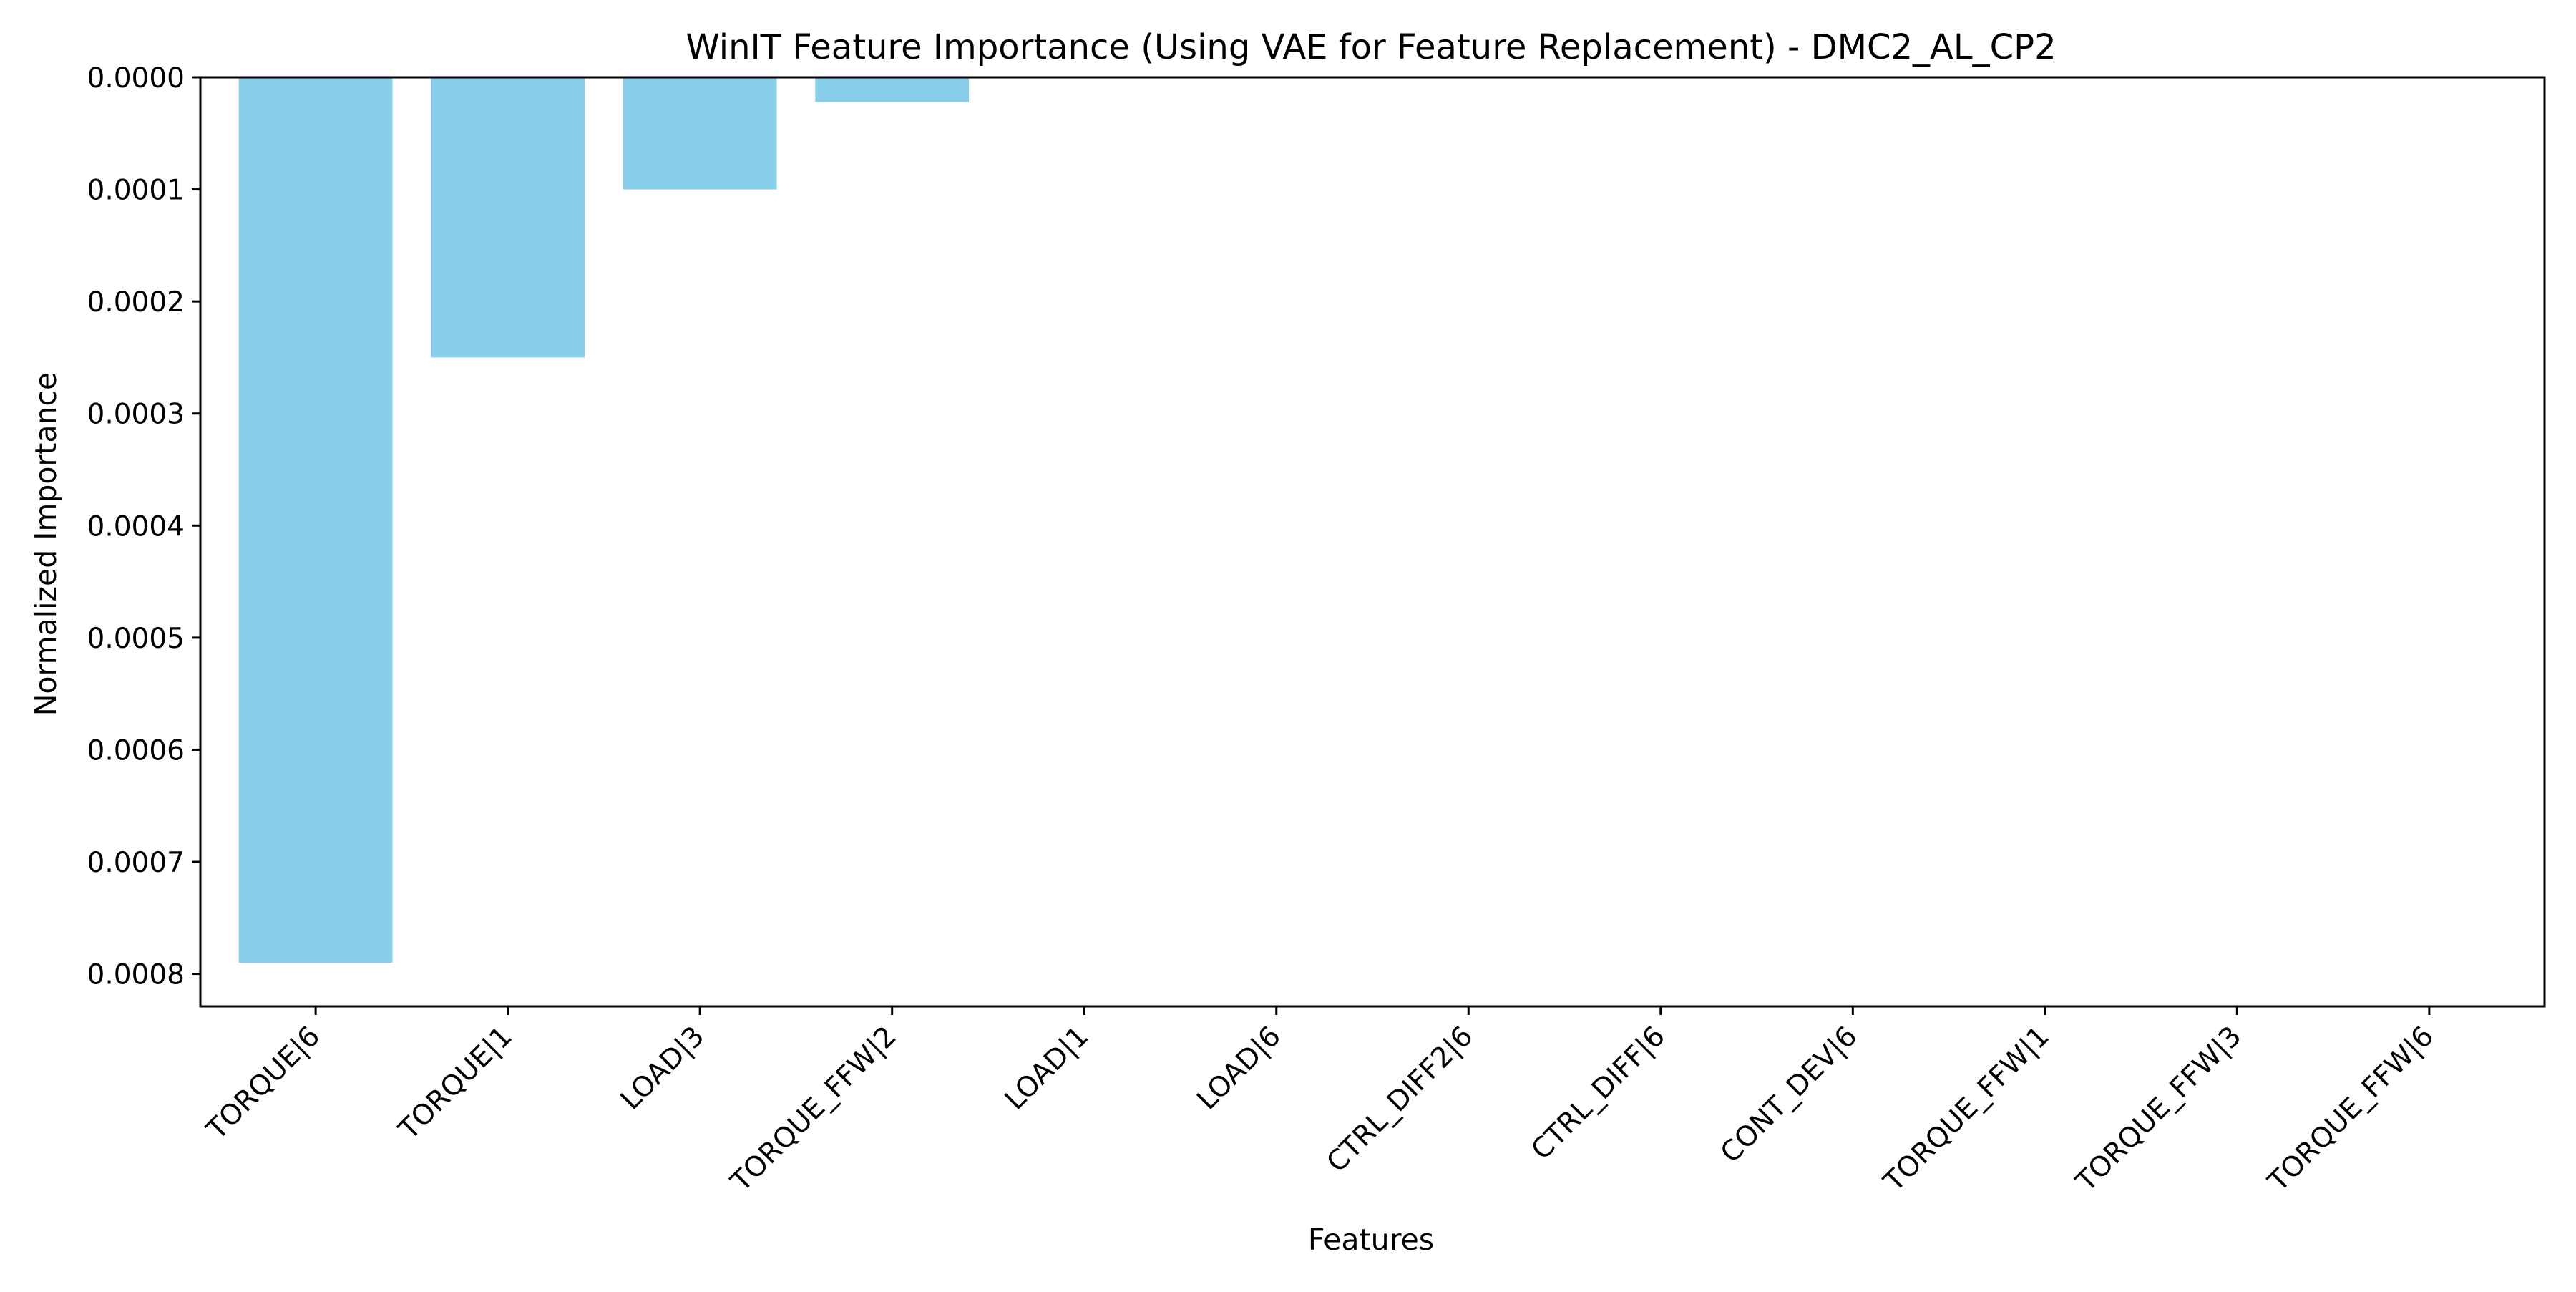  I want to click on y-tick-label-4: 0.0004, so click(136, 526).